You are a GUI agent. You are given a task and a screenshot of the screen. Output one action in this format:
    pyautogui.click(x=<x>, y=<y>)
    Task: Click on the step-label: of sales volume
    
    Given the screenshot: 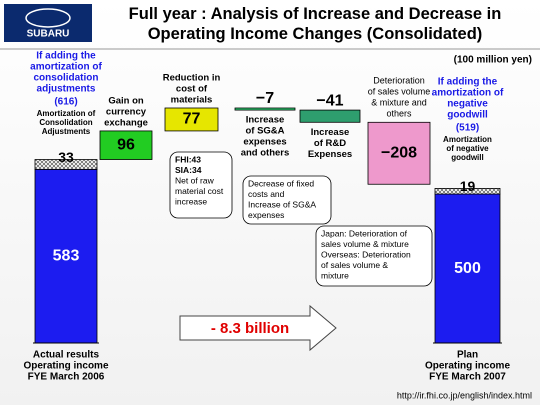 What is the action you would take?
    pyautogui.click(x=399, y=92)
    